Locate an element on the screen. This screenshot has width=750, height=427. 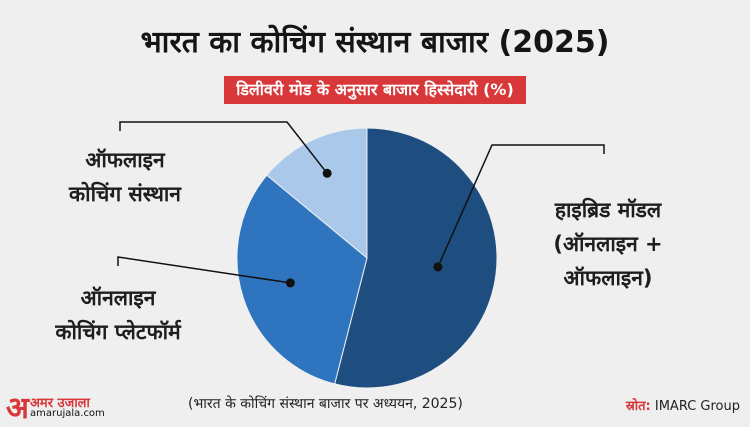
label-hybrid-line1: हाइब्रिड मॉडल is located at coordinates (608, 210).